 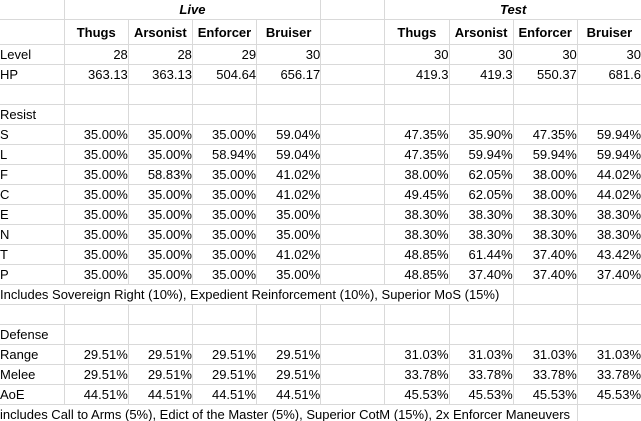 What do you see at coordinates (417, 32) in the screenshot?
I see `col-header-test-thugs: Thugs` at bounding box center [417, 32].